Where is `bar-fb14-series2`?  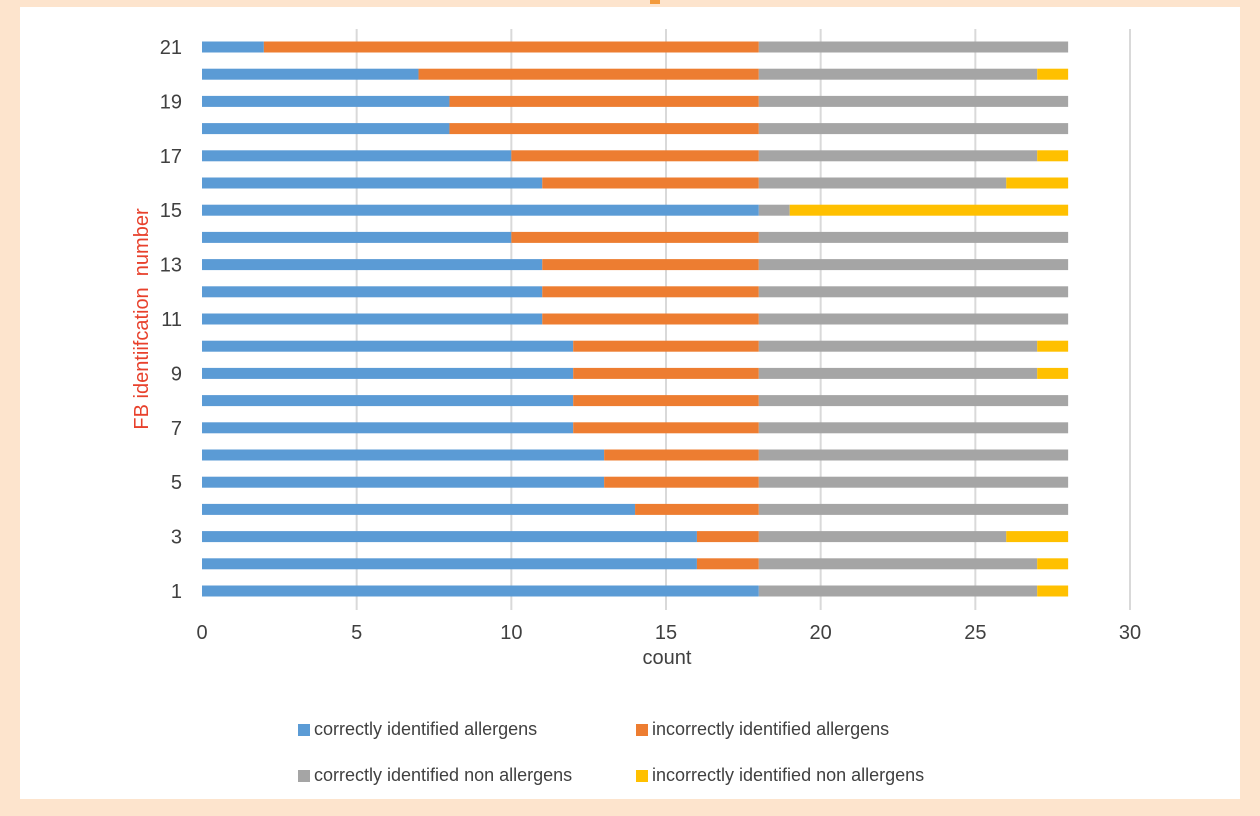
bar-fb14-series2 is located at coordinates (635, 237).